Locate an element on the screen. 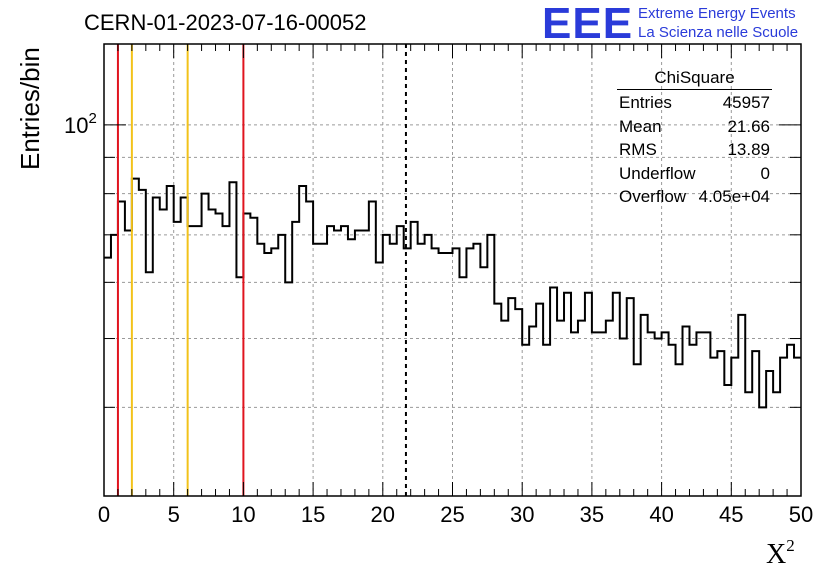 The image size is (836, 572). x-tick-label: 25 is located at coordinates (452, 514).